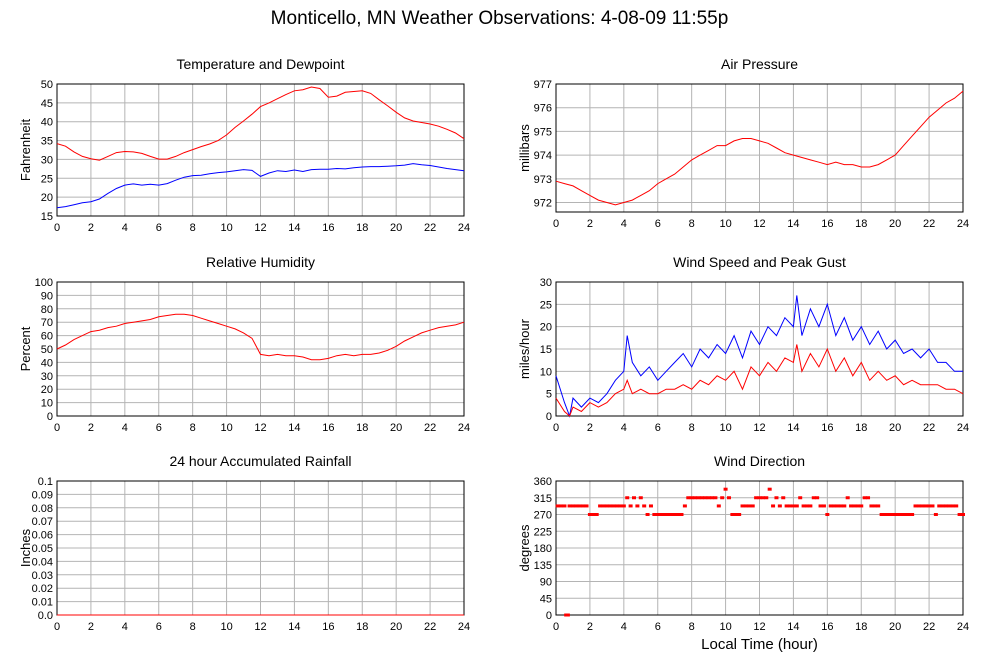 The height and width of the screenshot is (659, 999). Describe the element at coordinates (759, 644) in the screenshot. I see `direction-xlabel: Local Time (hour)` at that location.